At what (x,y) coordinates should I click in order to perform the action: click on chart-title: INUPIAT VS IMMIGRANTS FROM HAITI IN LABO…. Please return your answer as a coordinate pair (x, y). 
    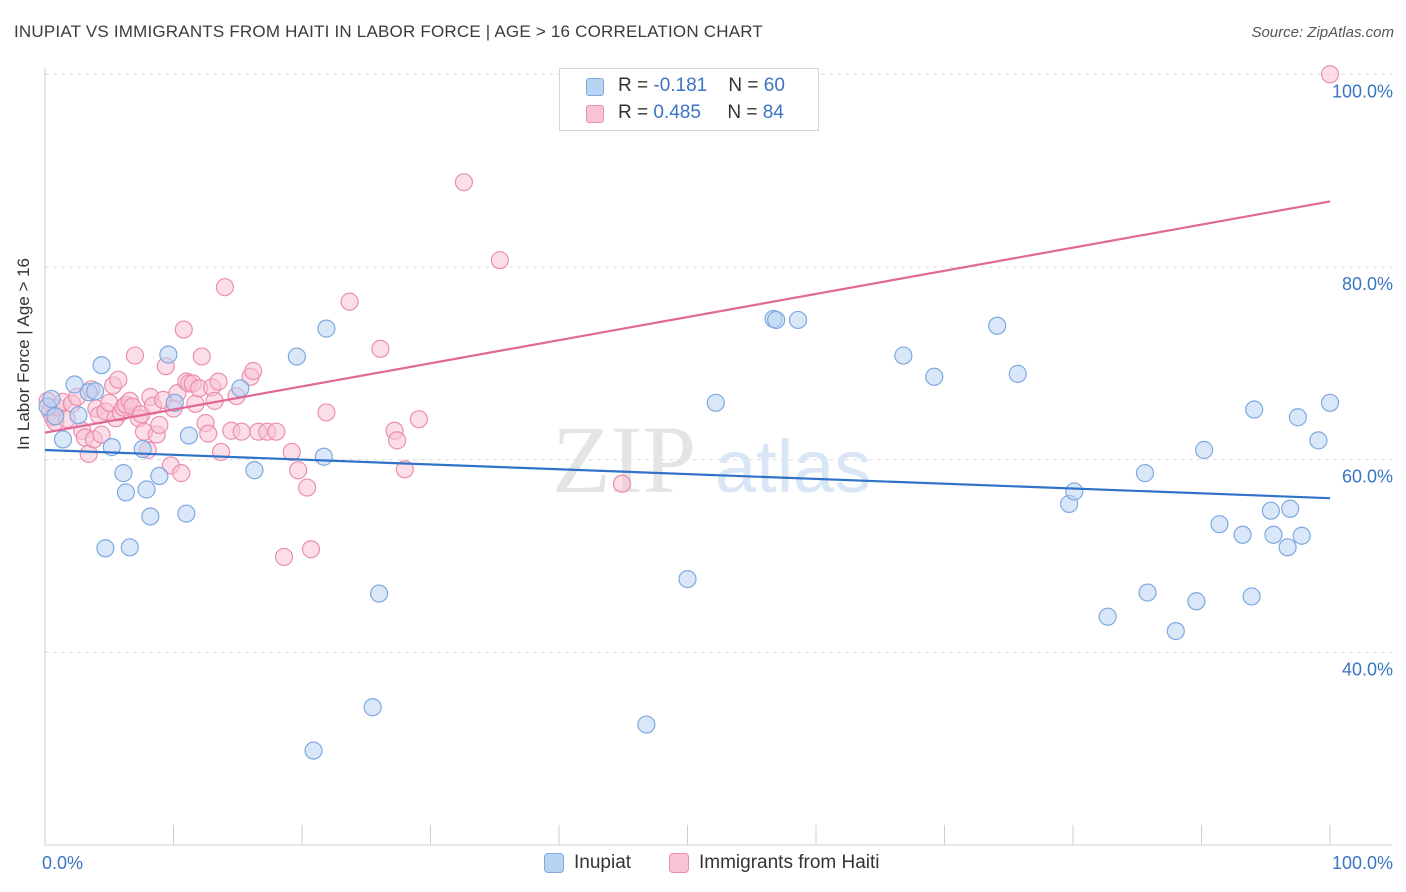
    Looking at the image, I should click on (388, 31).